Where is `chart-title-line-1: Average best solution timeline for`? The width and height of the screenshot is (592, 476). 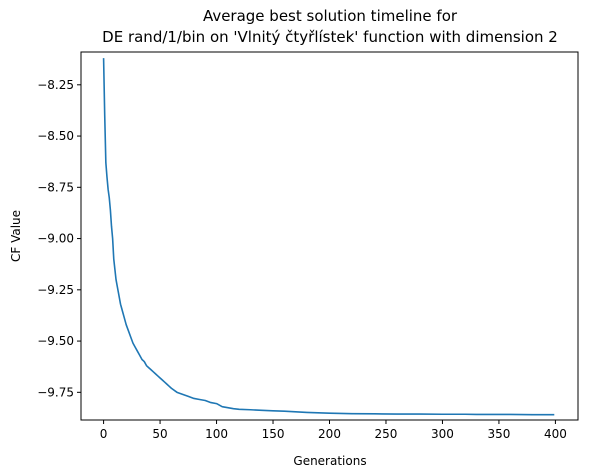 chart-title-line-1: Average best solution timeline for is located at coordinates (330, 16).